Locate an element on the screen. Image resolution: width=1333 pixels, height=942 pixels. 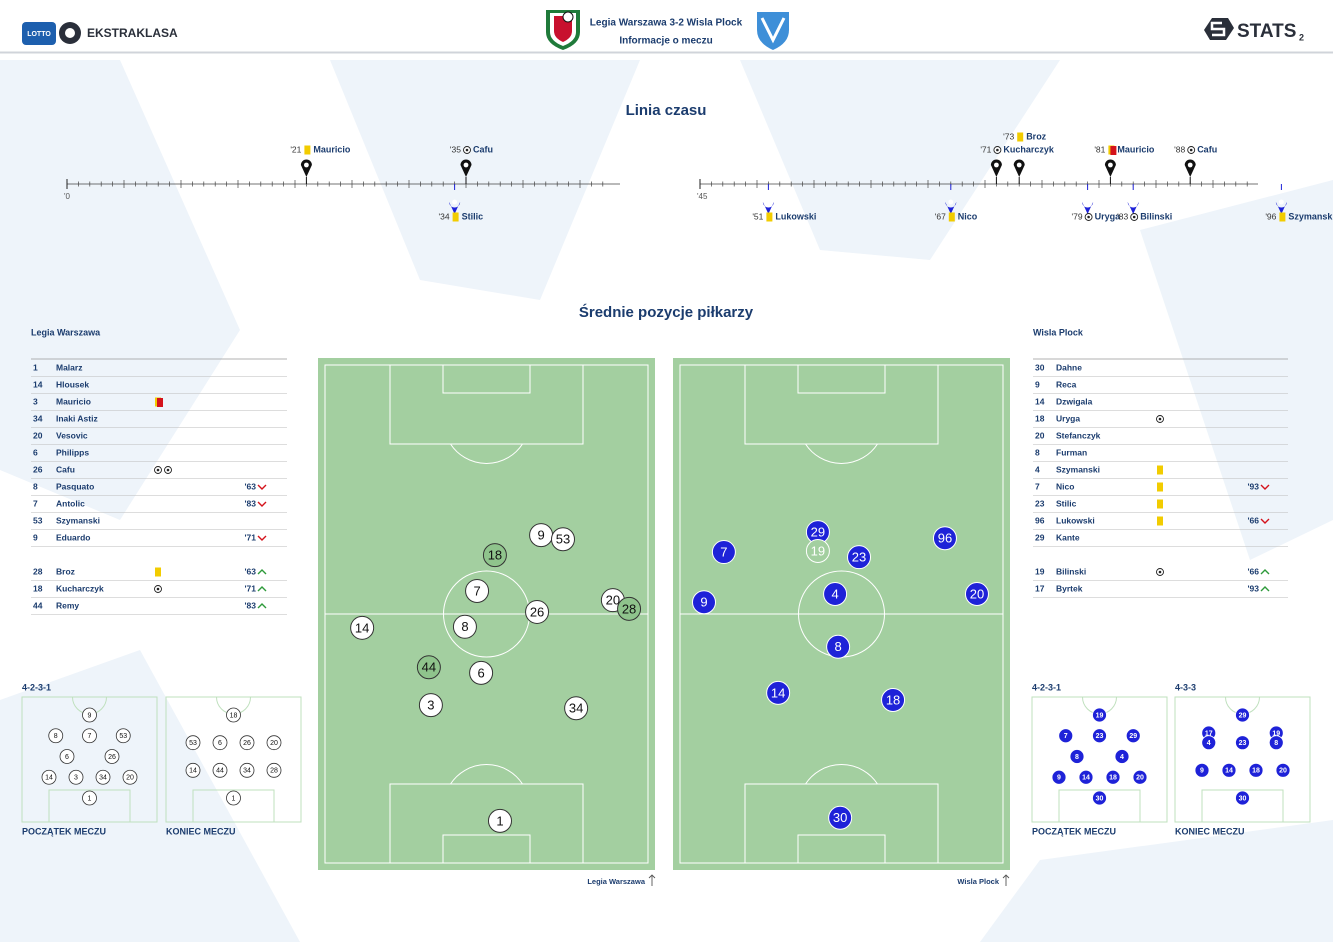
player-position-number: 28 is located at coordinates (629, 608).